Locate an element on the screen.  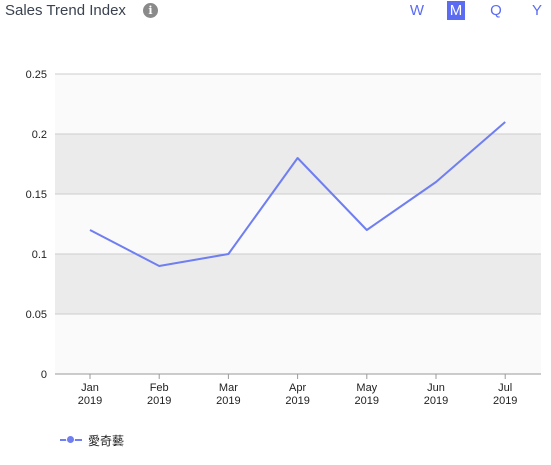
x-tick-label-month: Jun is located at coordinates (436, 388).